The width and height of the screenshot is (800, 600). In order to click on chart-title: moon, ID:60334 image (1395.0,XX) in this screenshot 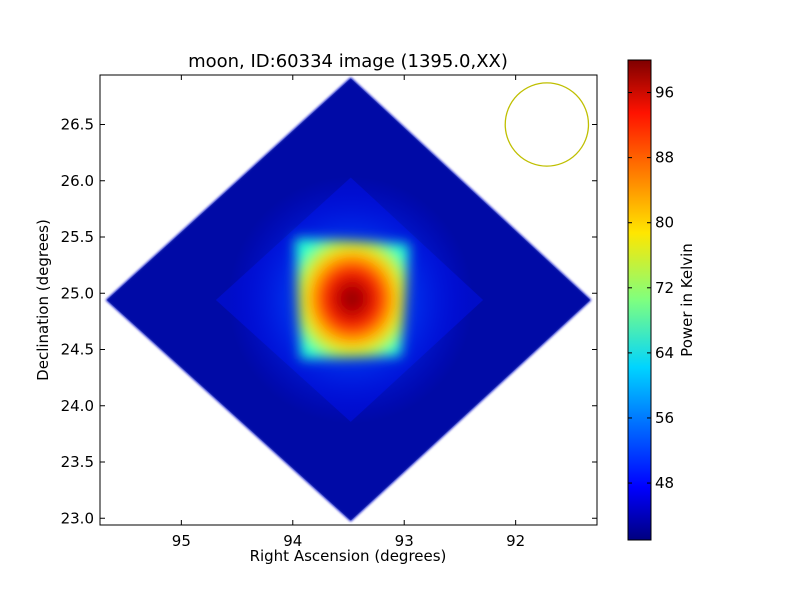, I will do `click(348, 61)`.